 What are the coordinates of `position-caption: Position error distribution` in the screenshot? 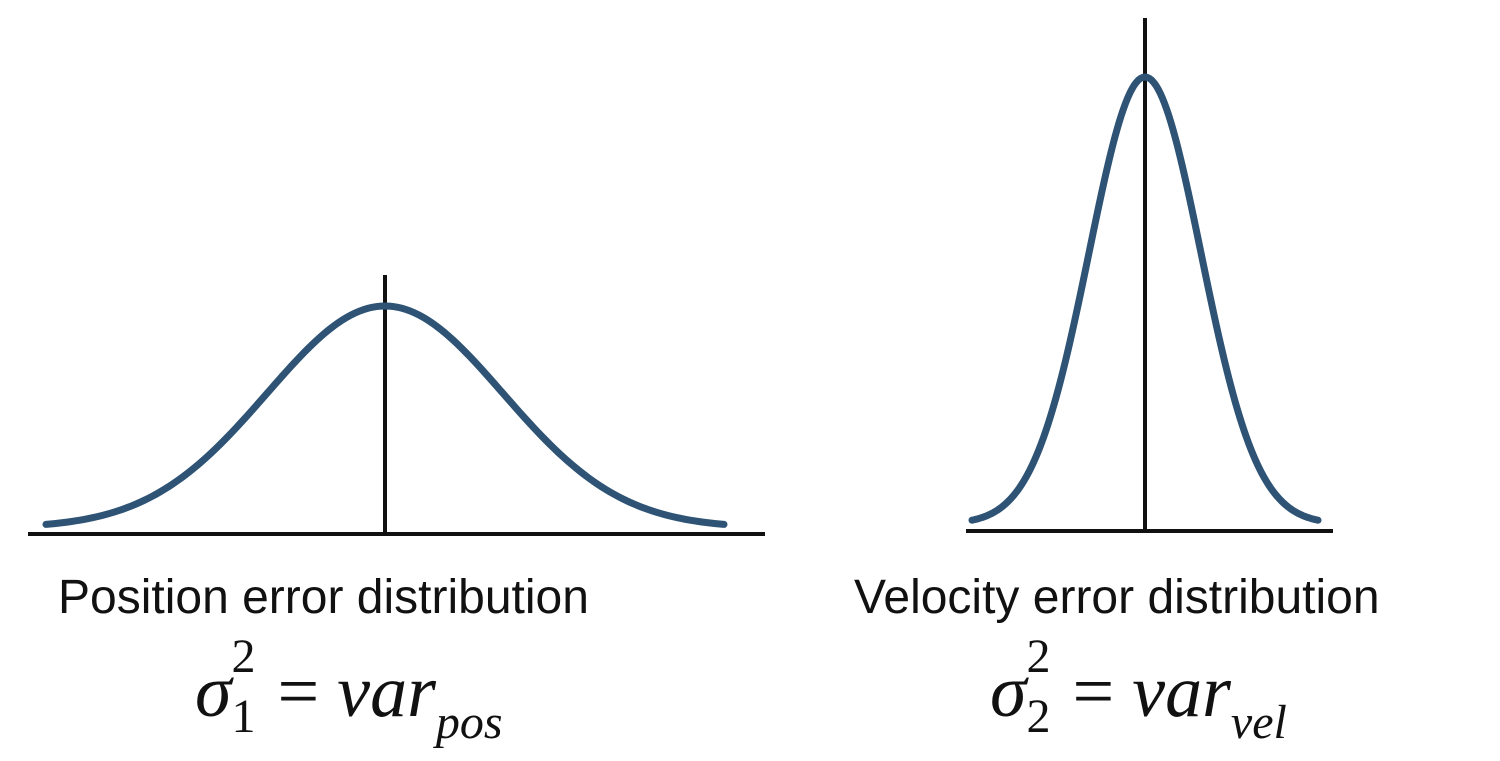 It's located at (323, 597).